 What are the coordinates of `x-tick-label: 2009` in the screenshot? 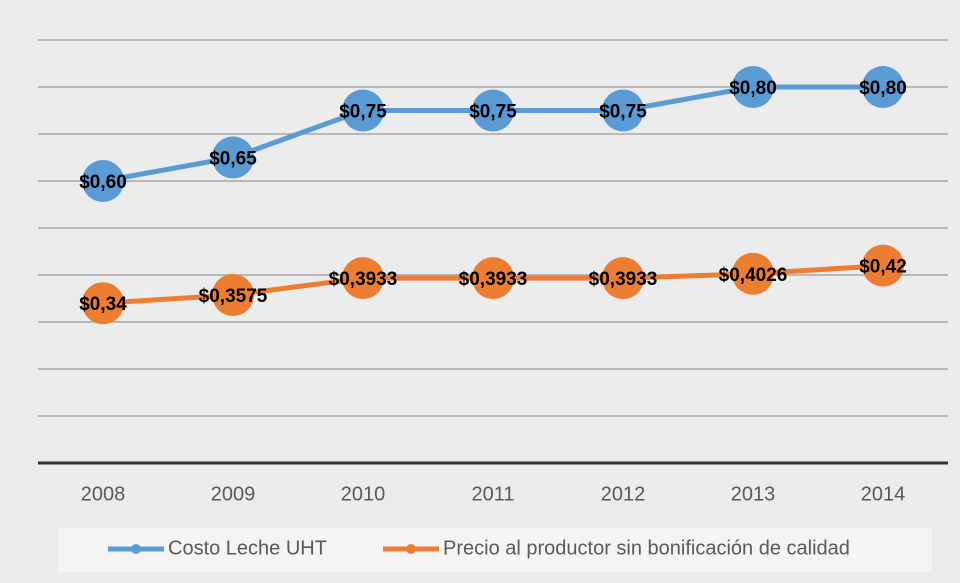 It's located at (233, 494).